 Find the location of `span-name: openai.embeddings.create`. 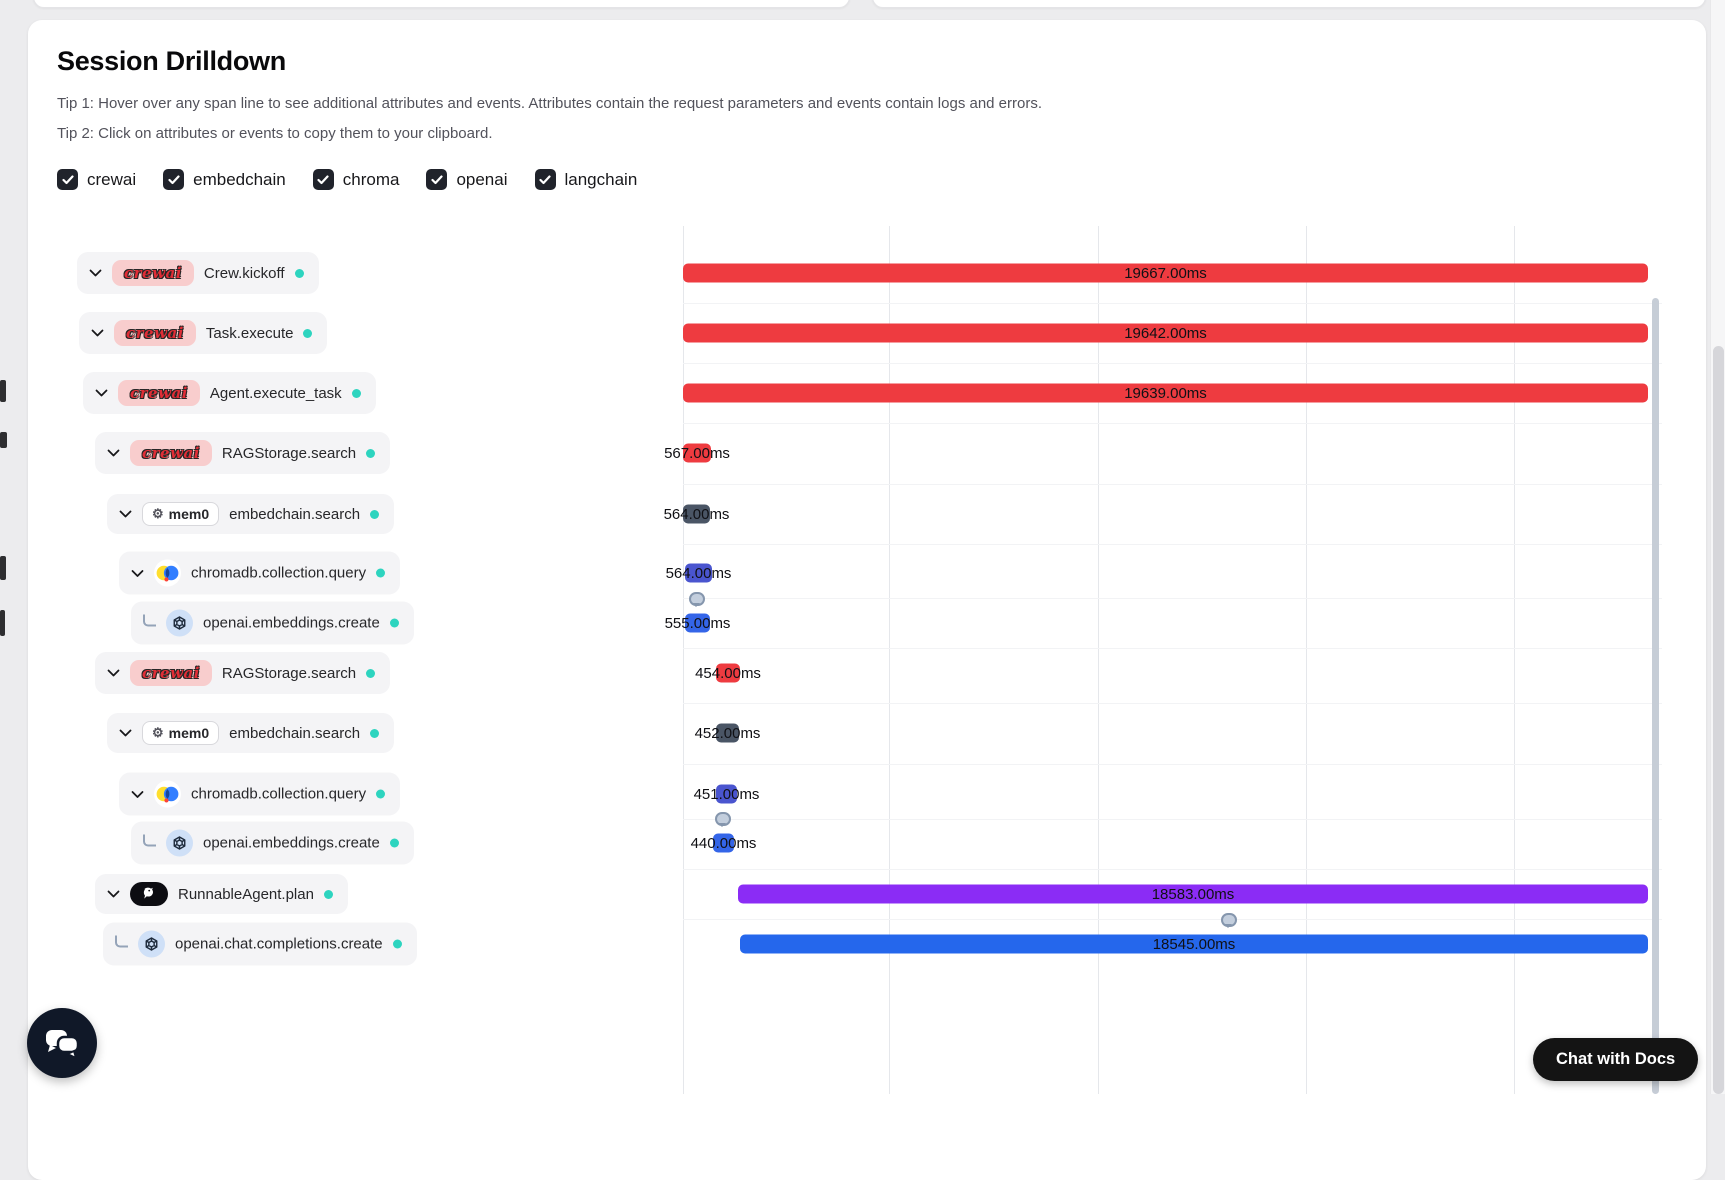

span-name: openai.embeddings.create is located at coordinates (291, 843).